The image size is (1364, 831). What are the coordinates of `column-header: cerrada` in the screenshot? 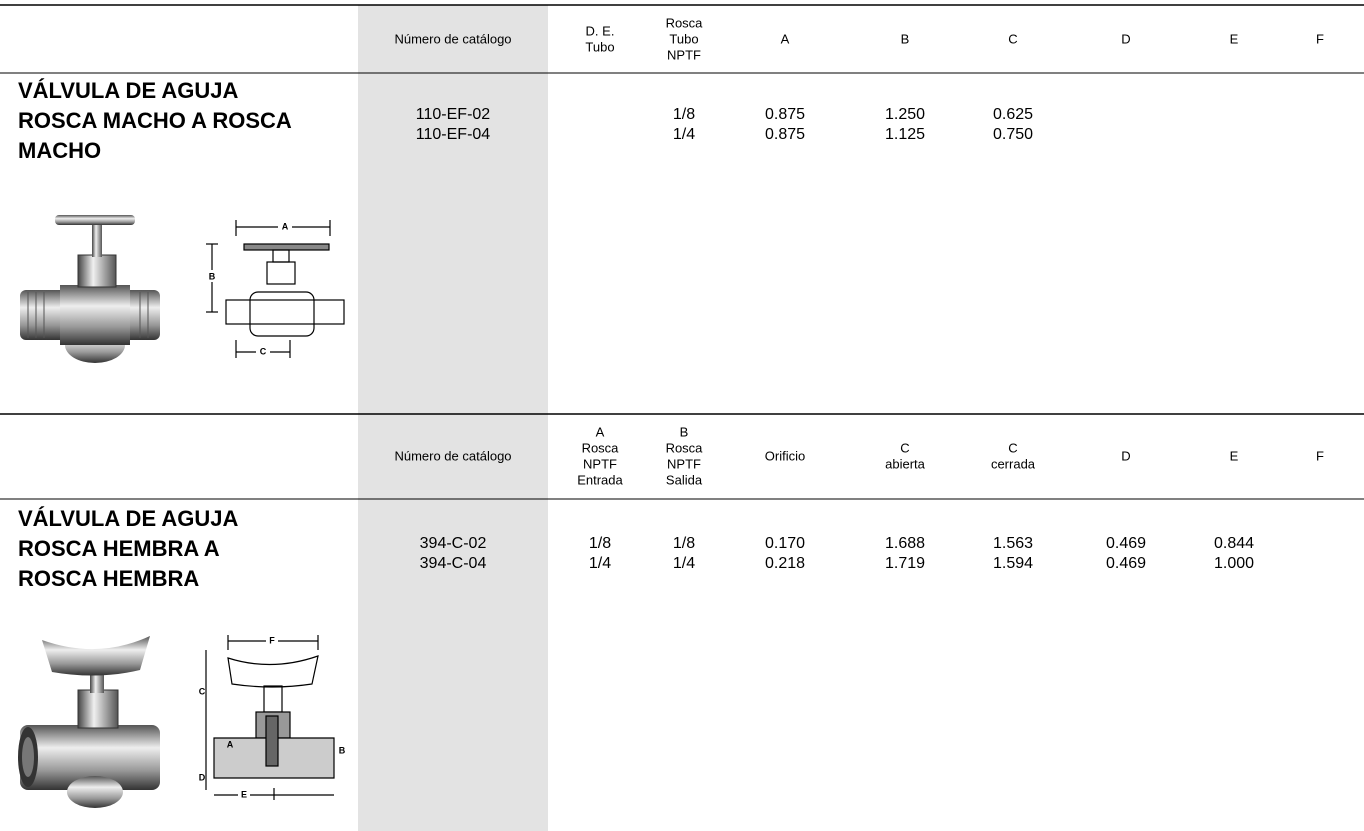 It's located at (1013, 463).